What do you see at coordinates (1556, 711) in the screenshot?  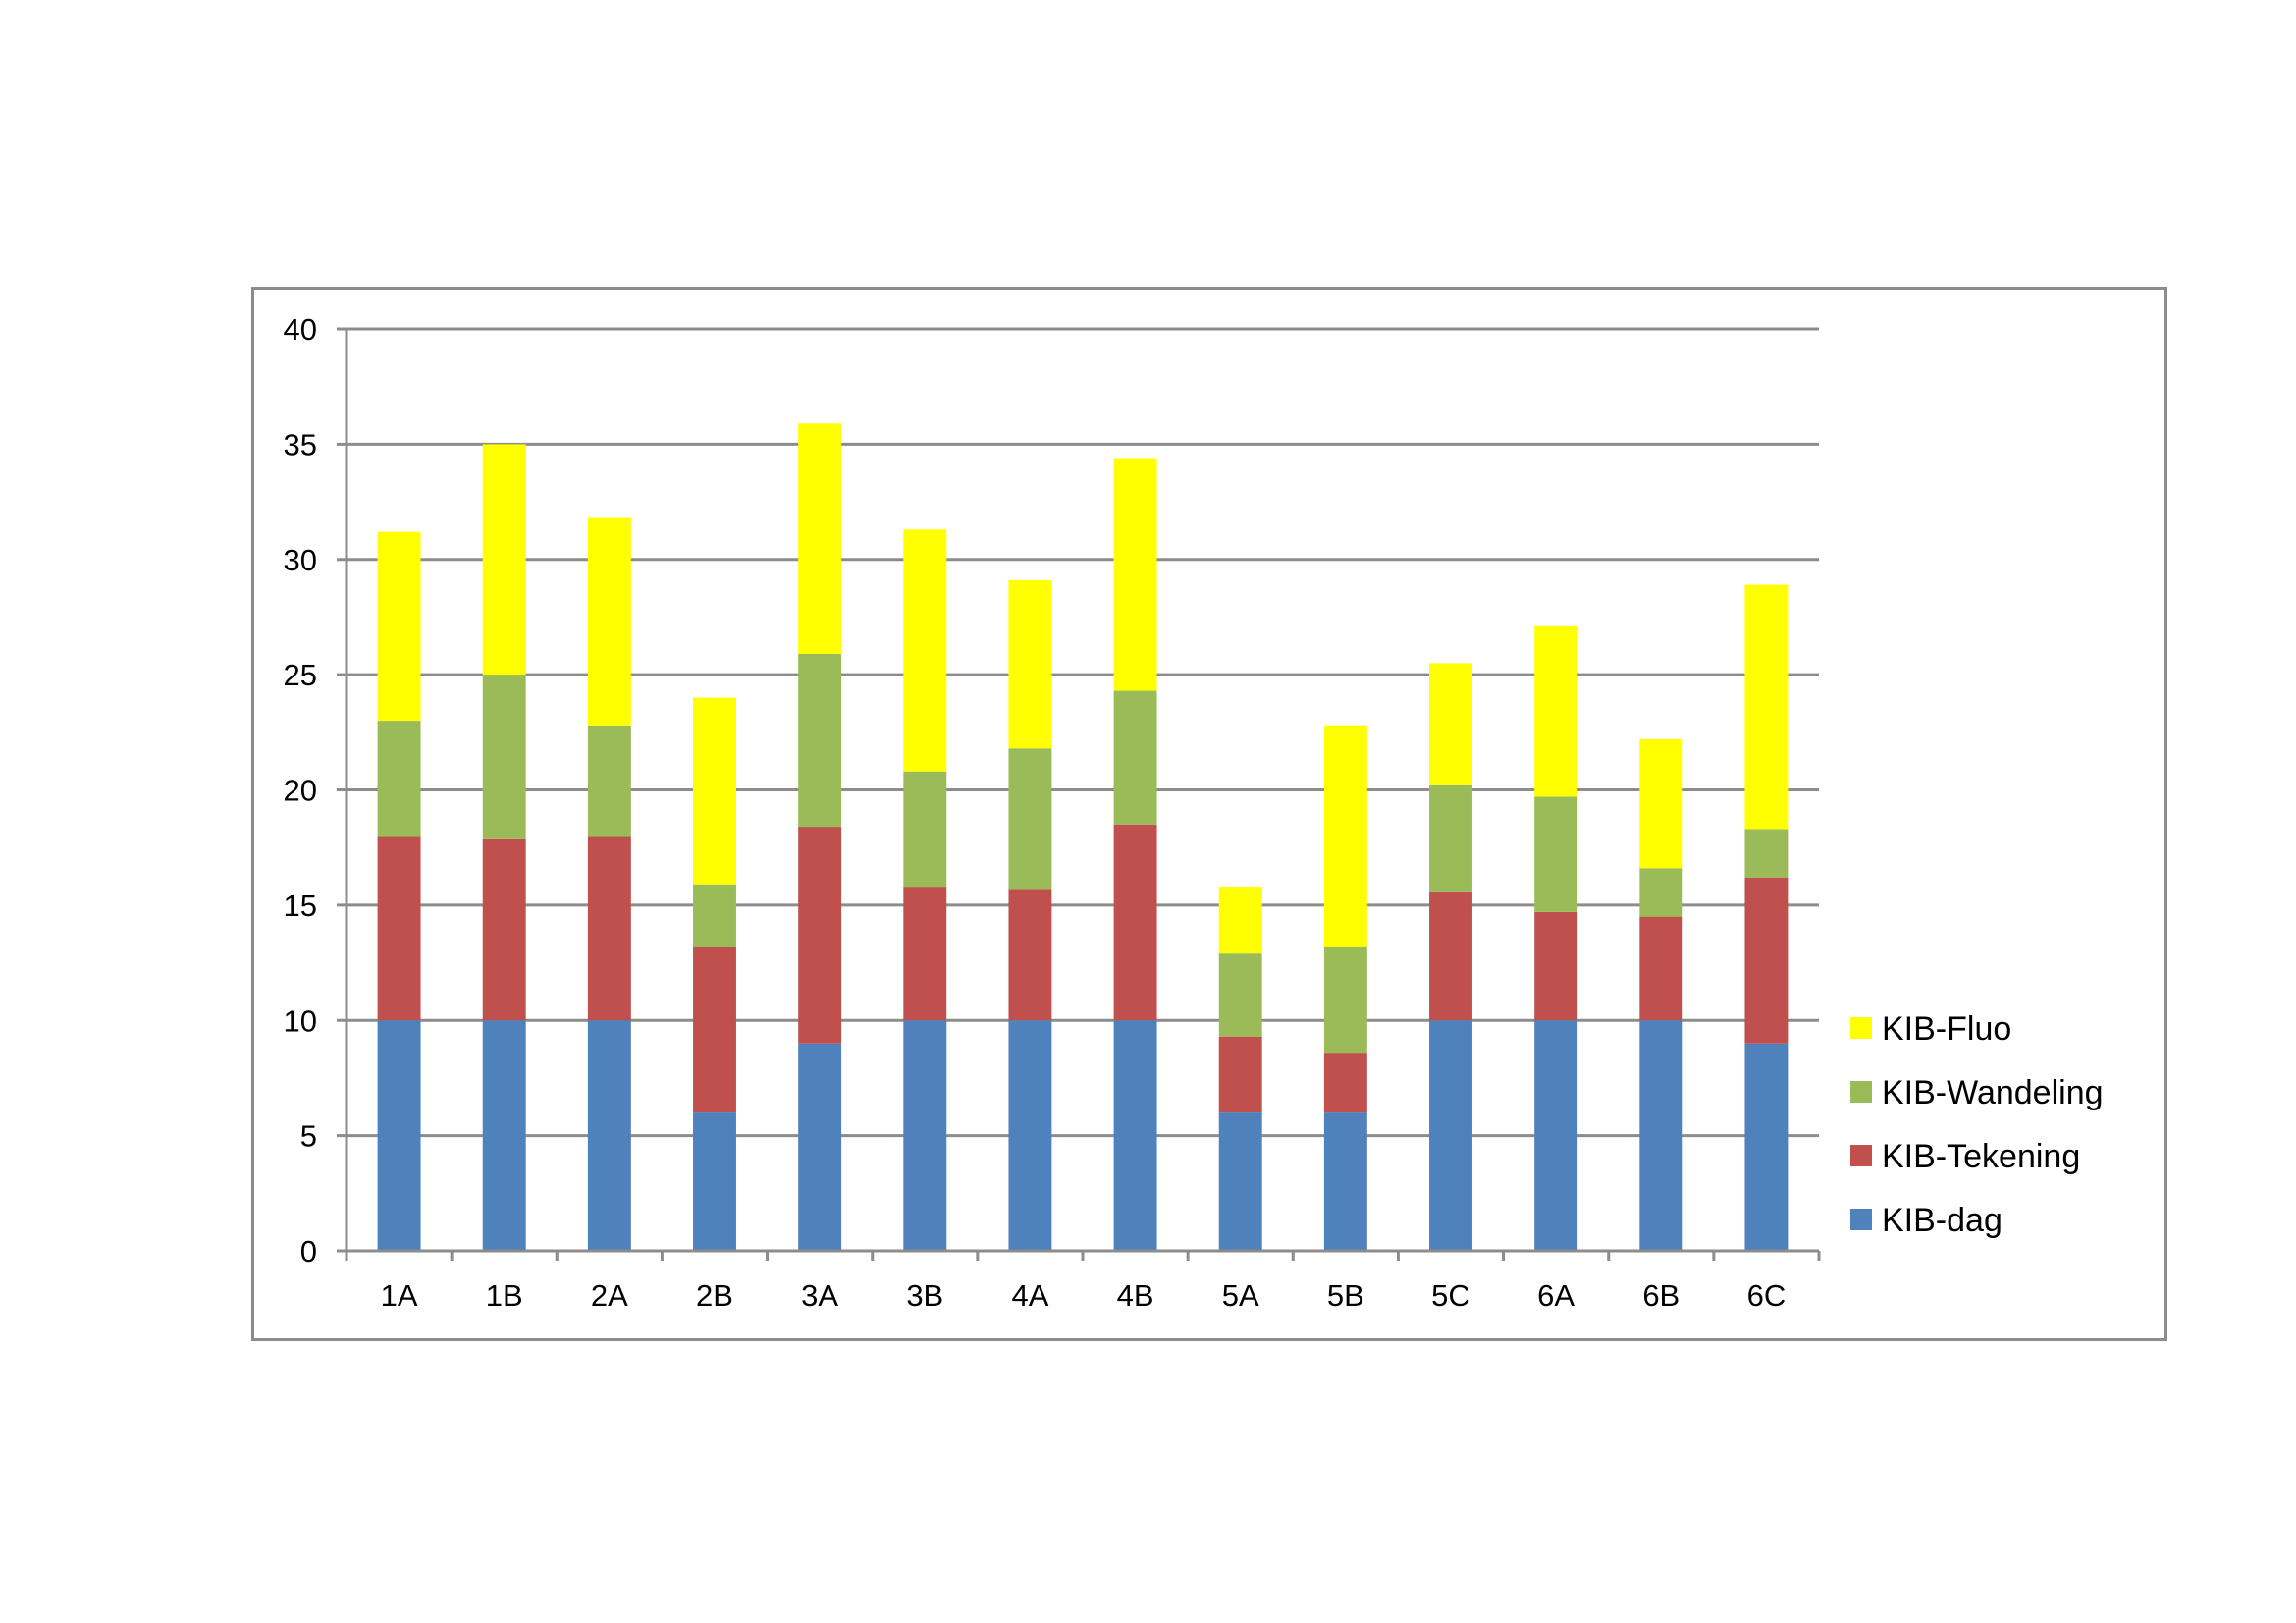 I see `bar-6A-kib-fluo` at bounding box center [1556, 711].